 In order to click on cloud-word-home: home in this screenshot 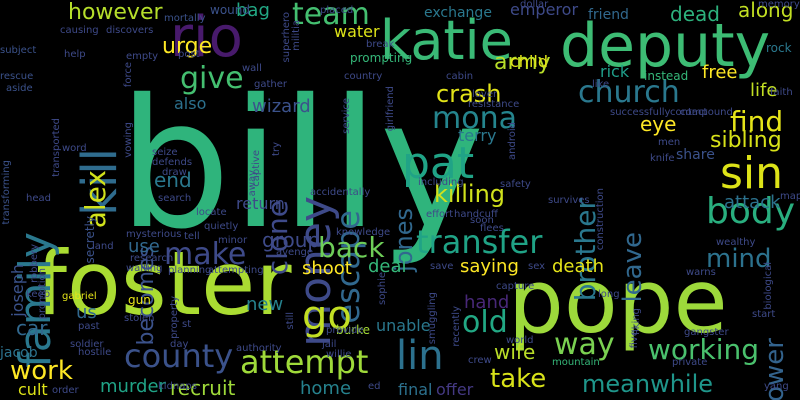, I will do `click(326, 388)`.